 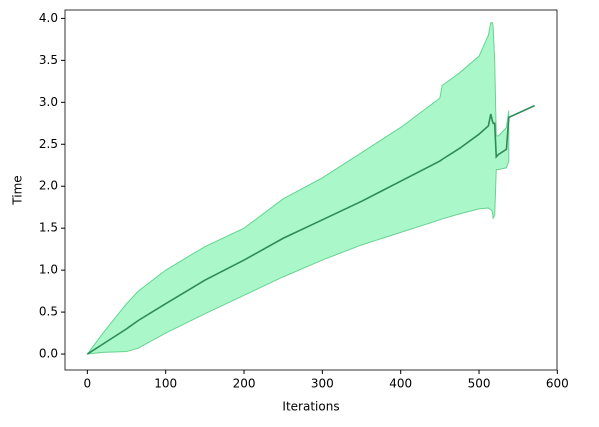 What do you see at coordinates (48, 144) in the screenshot?
I see `y-tick-label: 2.5` at bounding box center [48, 144].